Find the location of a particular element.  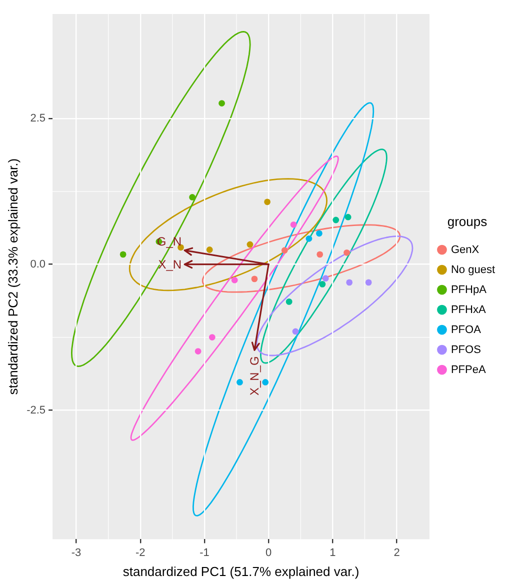

x-tick-label: -3 is located at coordinates (76, 552).